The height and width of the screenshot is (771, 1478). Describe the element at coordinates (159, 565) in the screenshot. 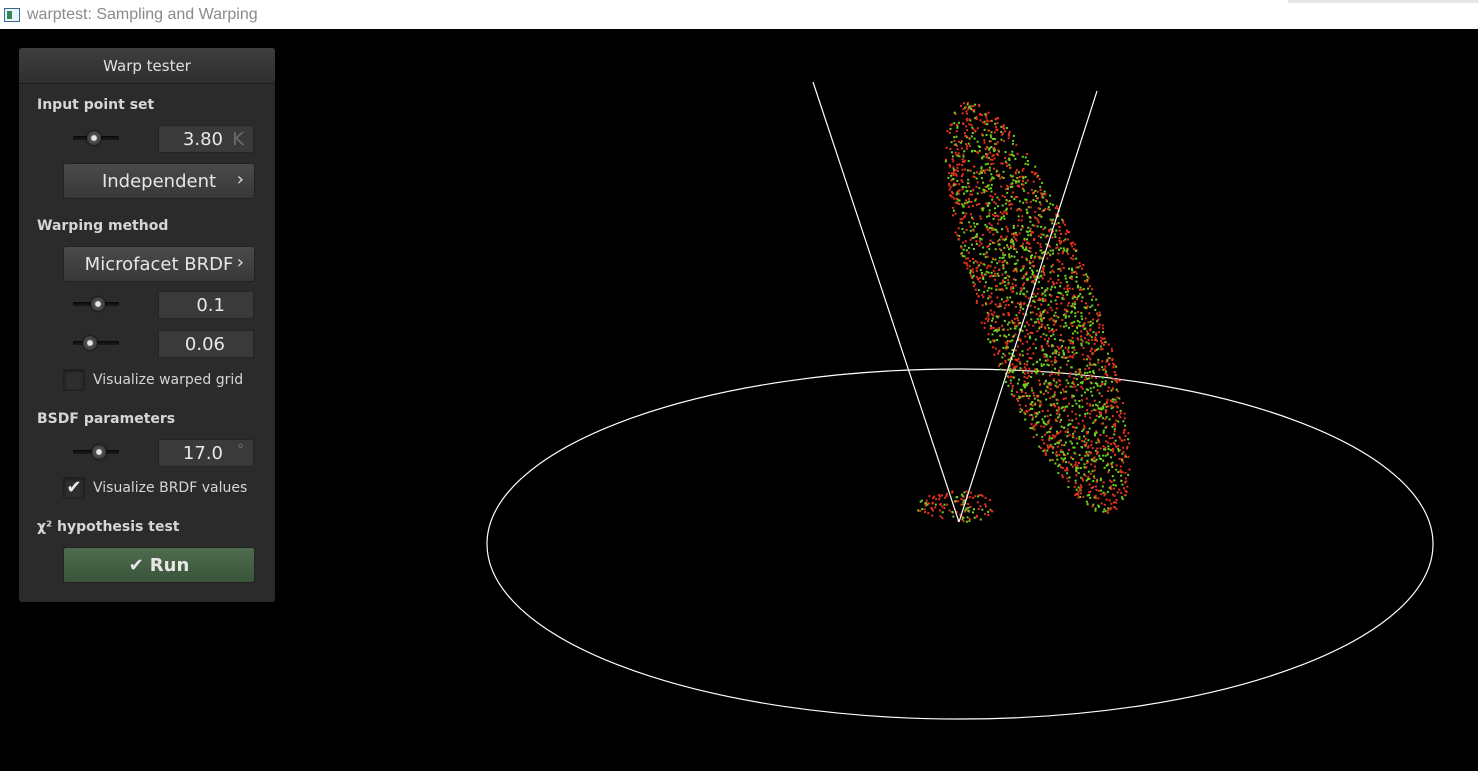

I see `run-test-button: ✔ Run` at that location.